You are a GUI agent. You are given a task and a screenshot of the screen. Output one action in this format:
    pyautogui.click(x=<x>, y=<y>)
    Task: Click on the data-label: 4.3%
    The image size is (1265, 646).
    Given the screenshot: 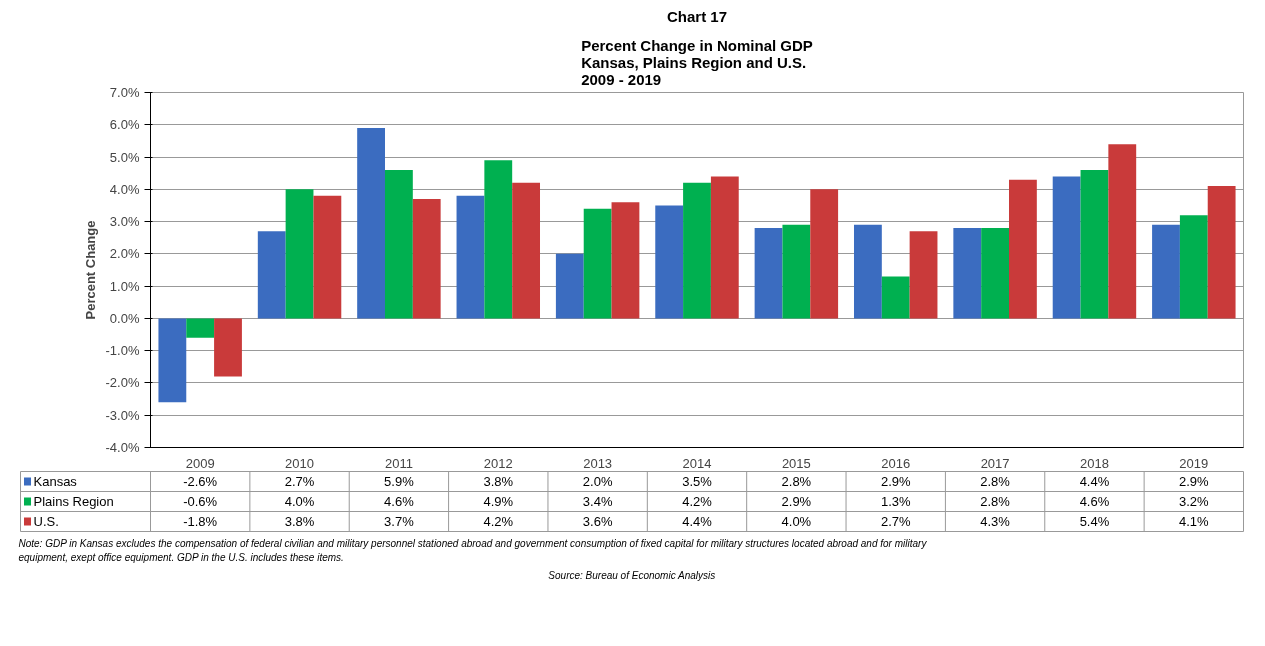 What is the action you would take?
    pyautogui.click(x=995, y=521)
    